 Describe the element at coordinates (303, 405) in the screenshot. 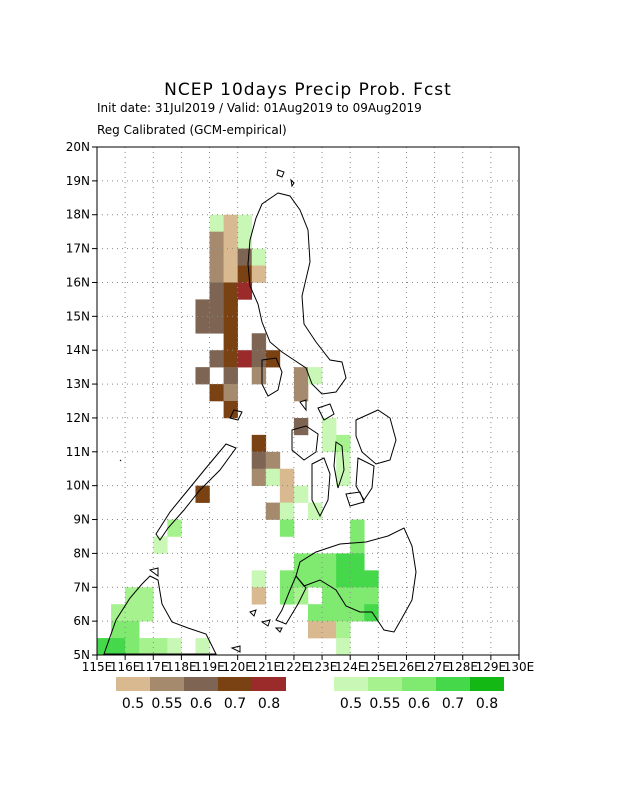

I see `coastline-romblon` at that location.